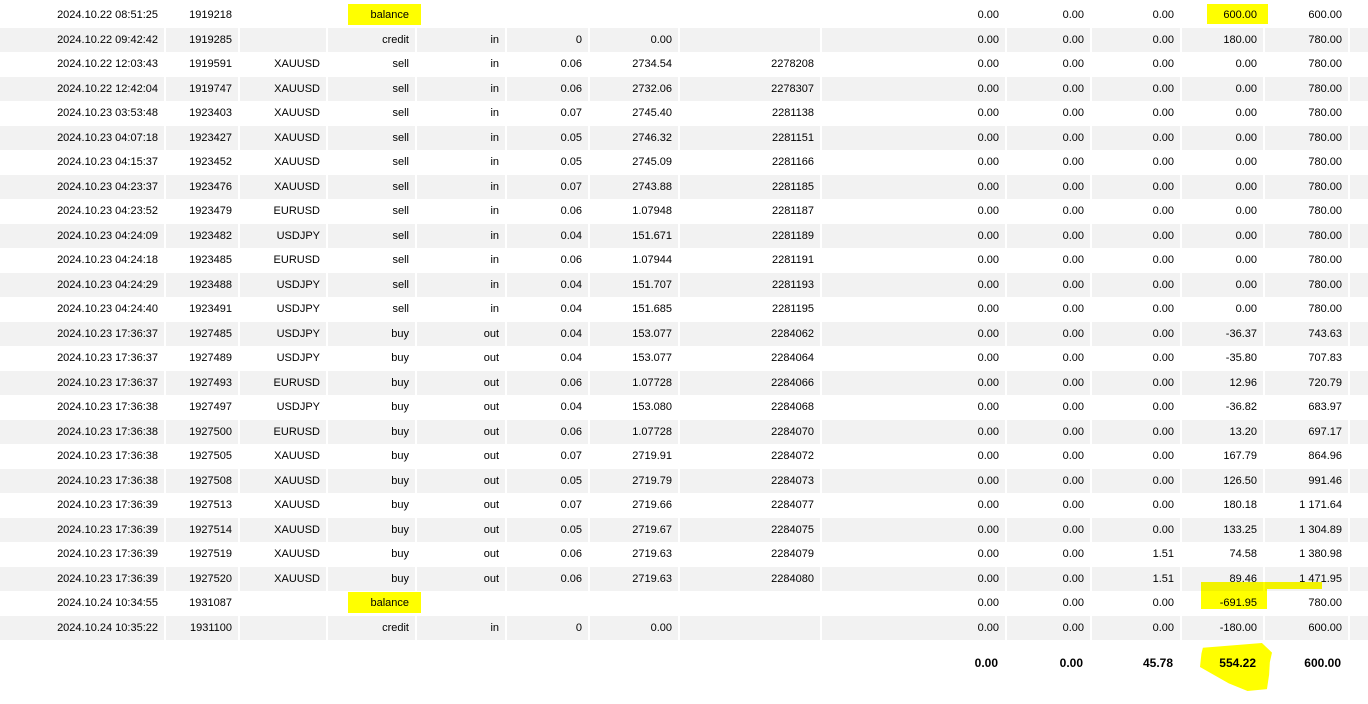  What do you see at coordinates (635, 481) in the screenshot?
I see `cell-price: 2719.79` at bounding box center [635, 481].